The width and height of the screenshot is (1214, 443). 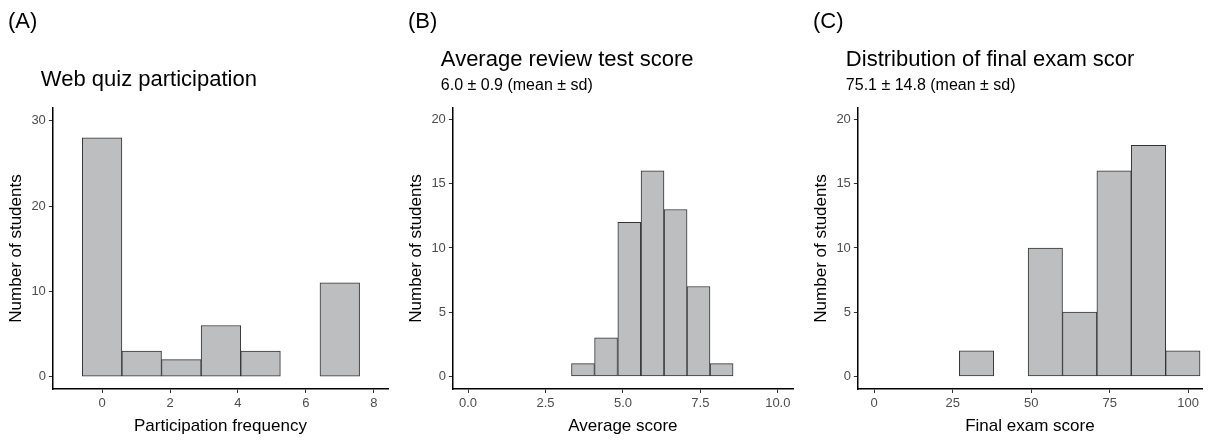 I want to click on chart-title: Distribution of final exam scor, so click(x=990, y=58).